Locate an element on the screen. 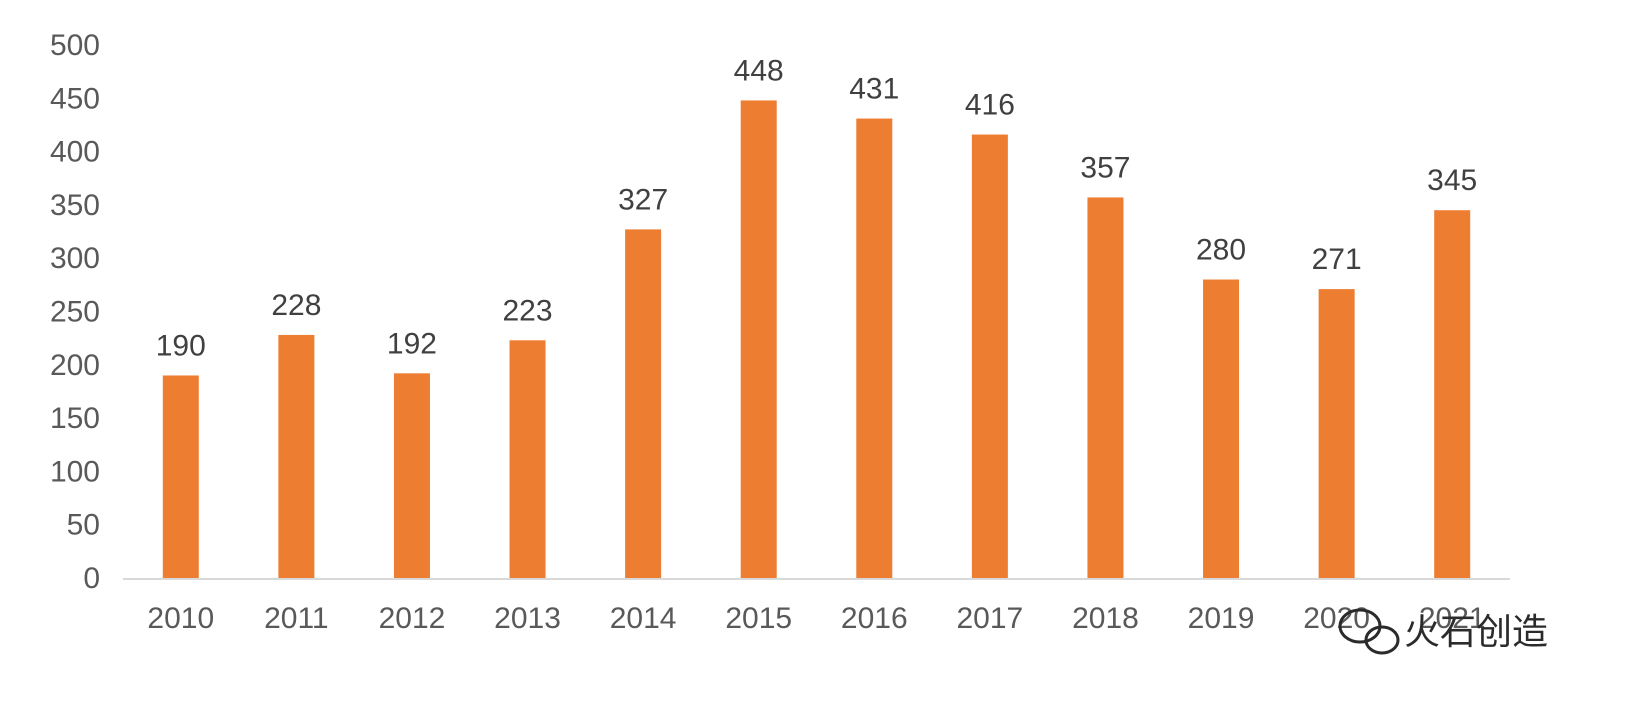 The height and width of the screenshot is (704, 1649). data-label: 416 is located at coordinates (990, 105).